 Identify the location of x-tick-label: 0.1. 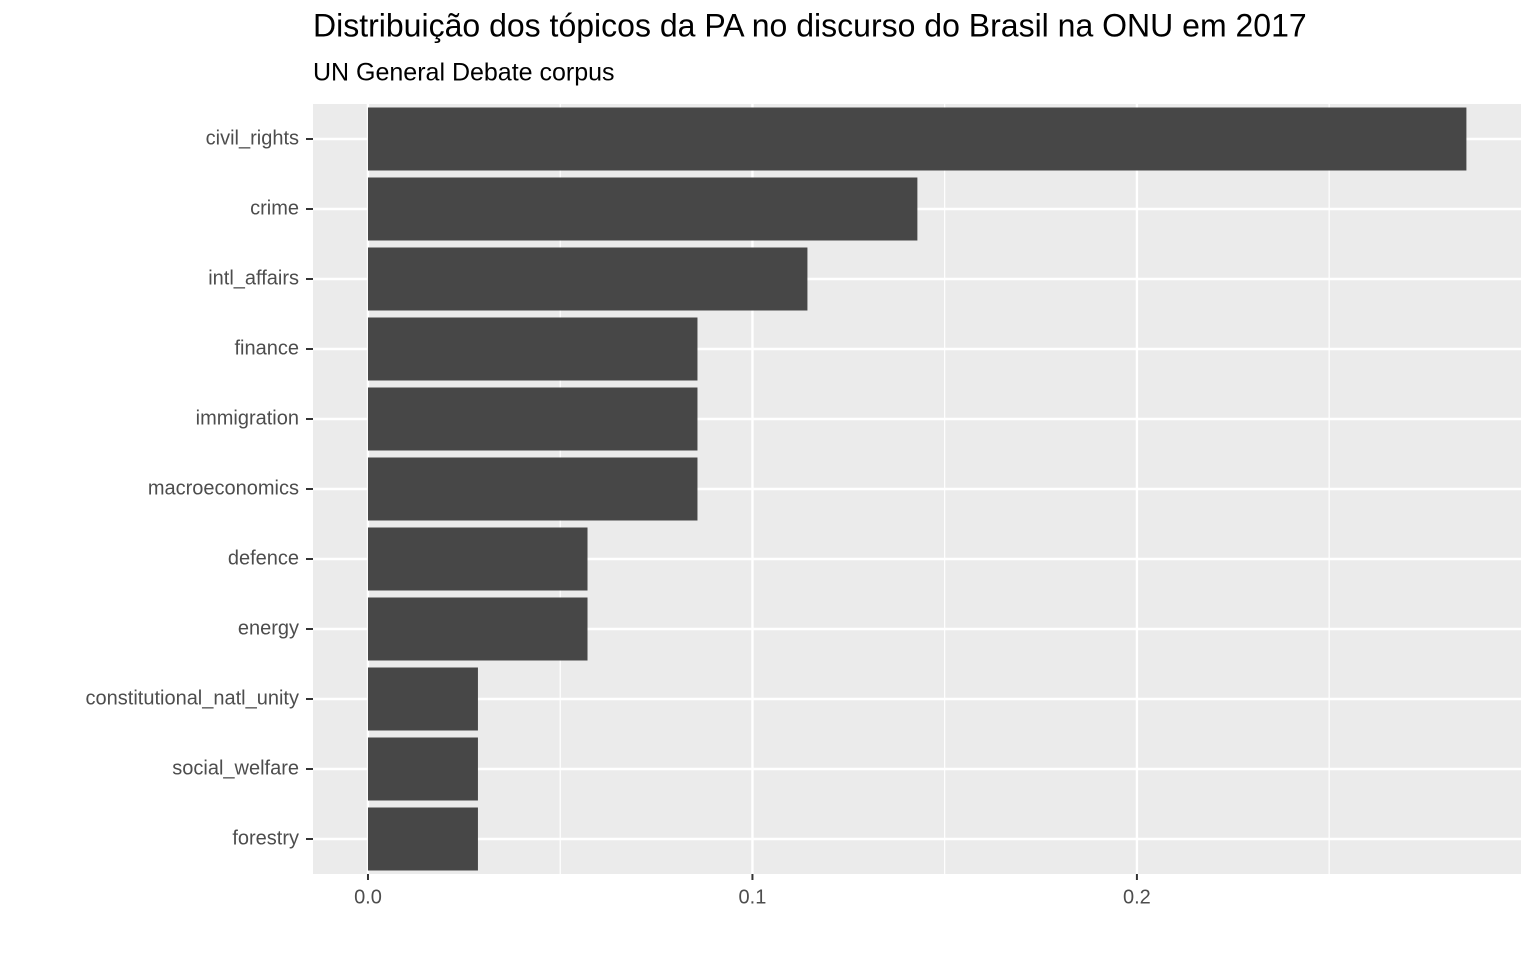
(753, 897).